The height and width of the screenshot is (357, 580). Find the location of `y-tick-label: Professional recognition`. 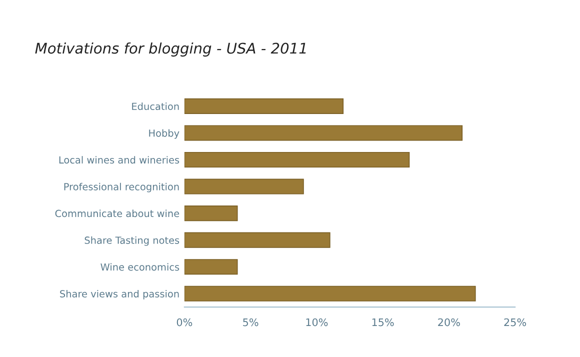

y-tick-label: Professional recognition is located at coordinates (121, 187).